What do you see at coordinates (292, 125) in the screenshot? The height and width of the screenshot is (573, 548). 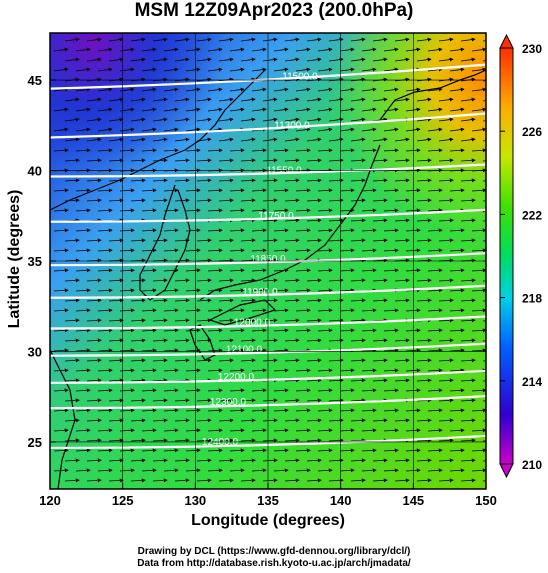 I see `contour-label: 11300.0` at bounding box center [292, 125].